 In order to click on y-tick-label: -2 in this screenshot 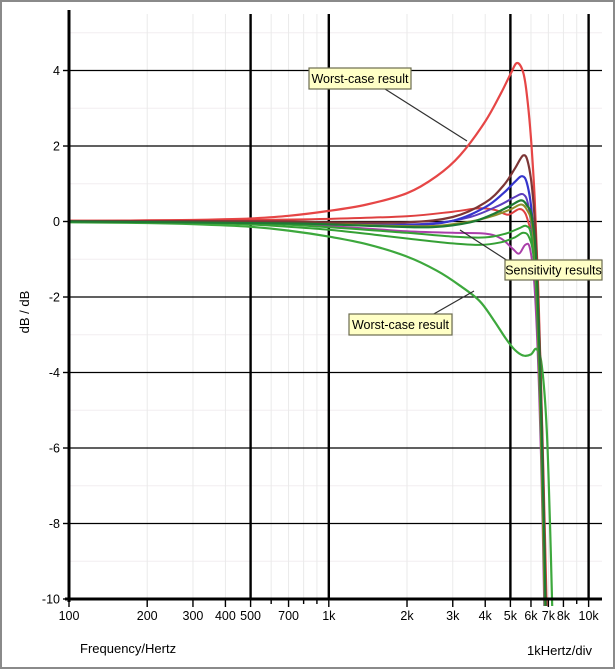, I will do `click(54, 298)`.